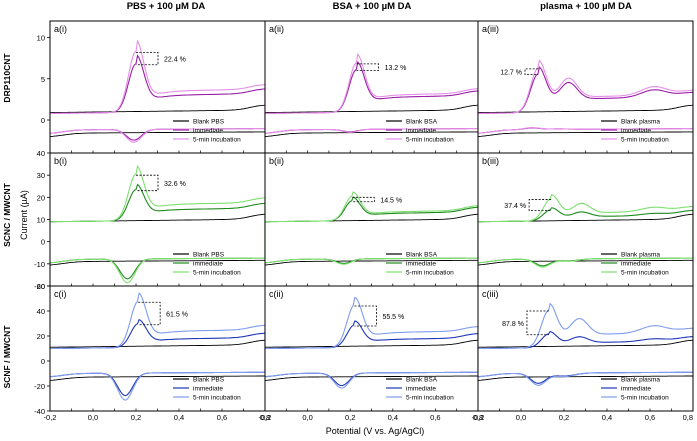 The height and width of the screenshot is (441, 697). Describe the element at coordinates (39, 264) in the screenshot. I see `y-tick-label: -10` at that location.